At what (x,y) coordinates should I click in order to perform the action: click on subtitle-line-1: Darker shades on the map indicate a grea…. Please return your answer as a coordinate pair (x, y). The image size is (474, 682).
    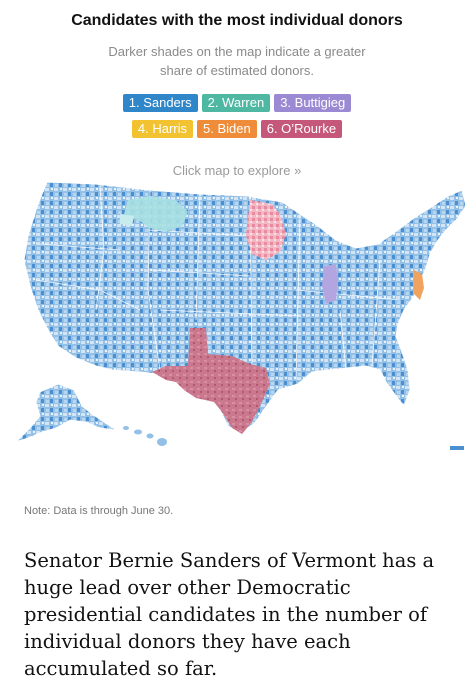
    Looking at the image, I should click on (237, 51).